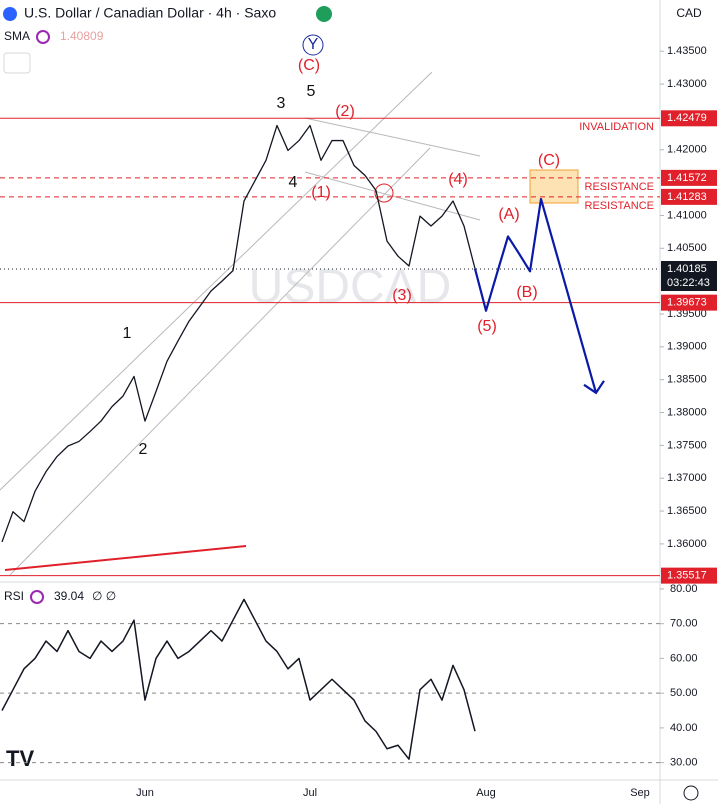  Describe the element at coordinates (392, 137) in the screenshot. I see `channel-line` at that location.